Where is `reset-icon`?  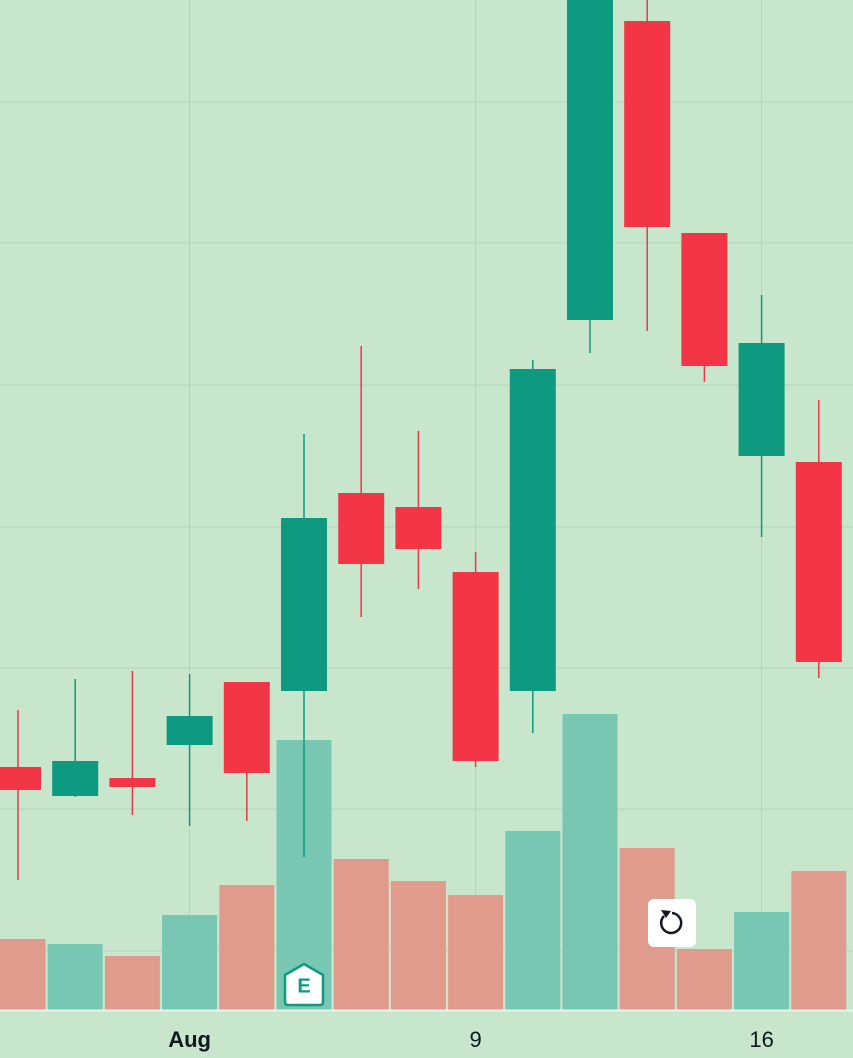 reset-icon is located at coordinates (671, 923).